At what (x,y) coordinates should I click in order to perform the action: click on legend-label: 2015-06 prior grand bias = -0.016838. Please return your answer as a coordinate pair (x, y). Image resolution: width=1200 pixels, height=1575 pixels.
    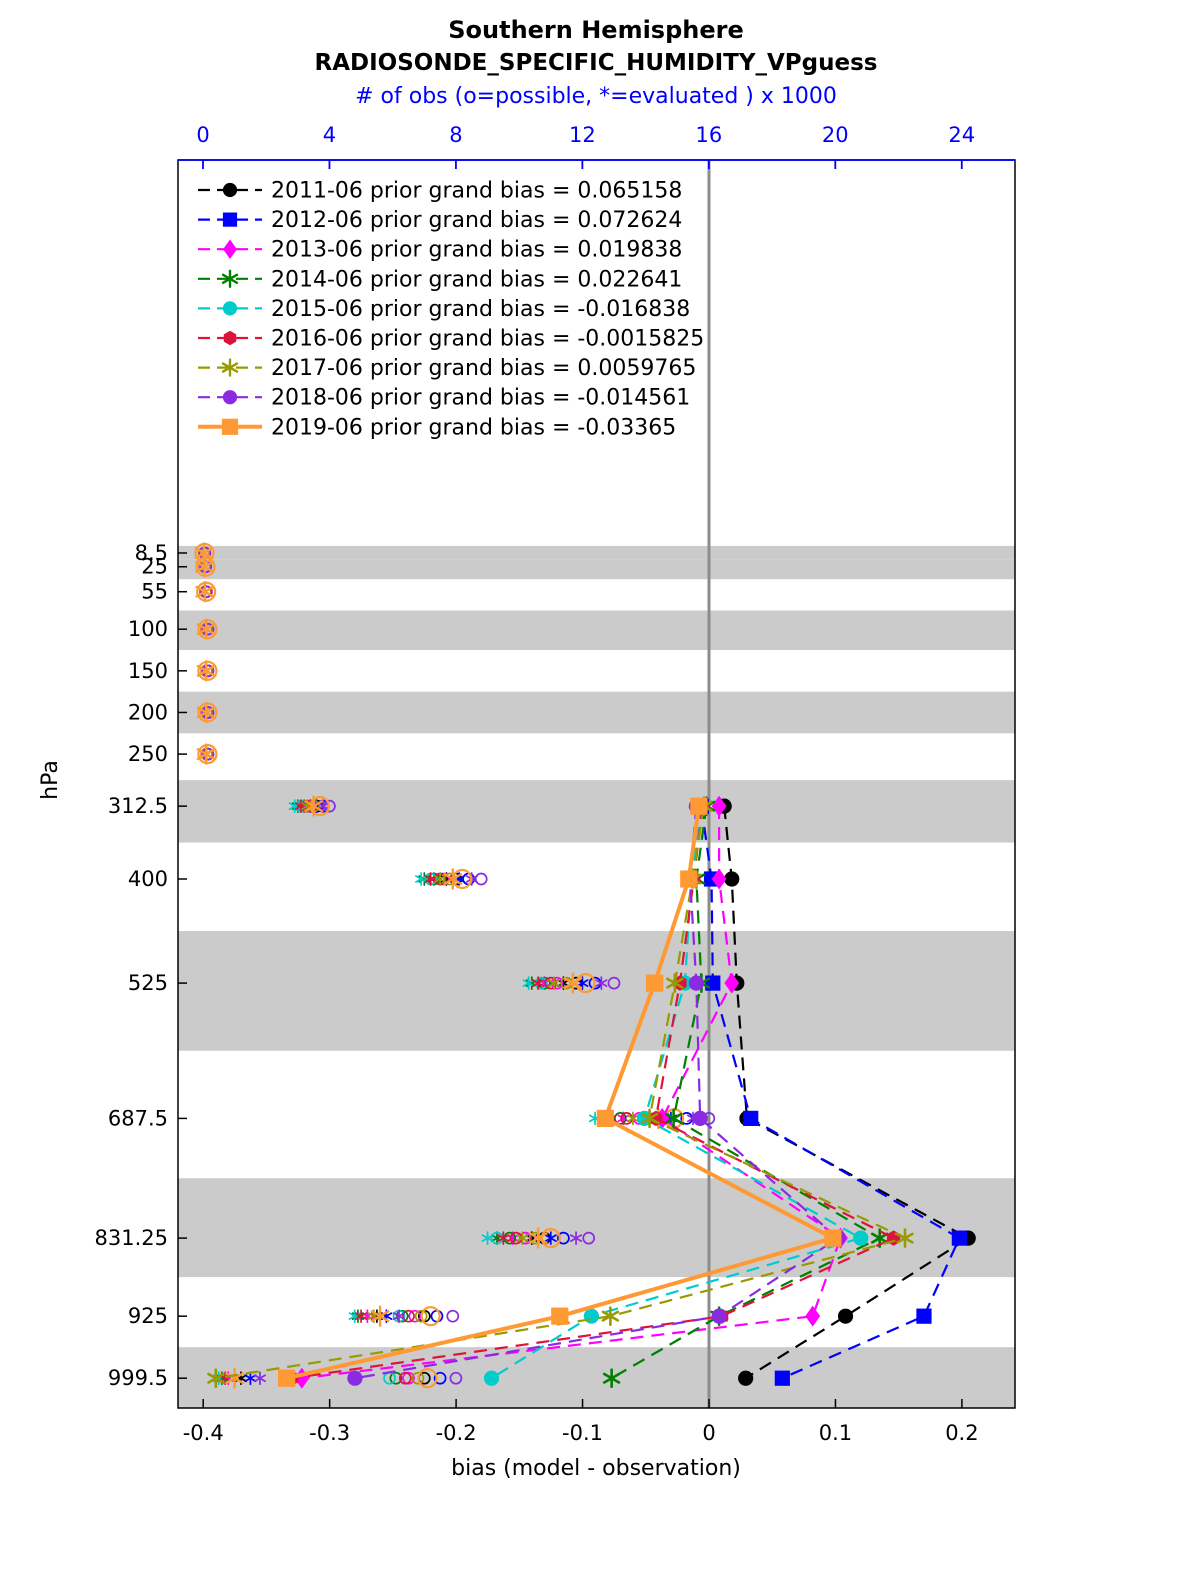
    Looking at the image, I should click on (480, 309).